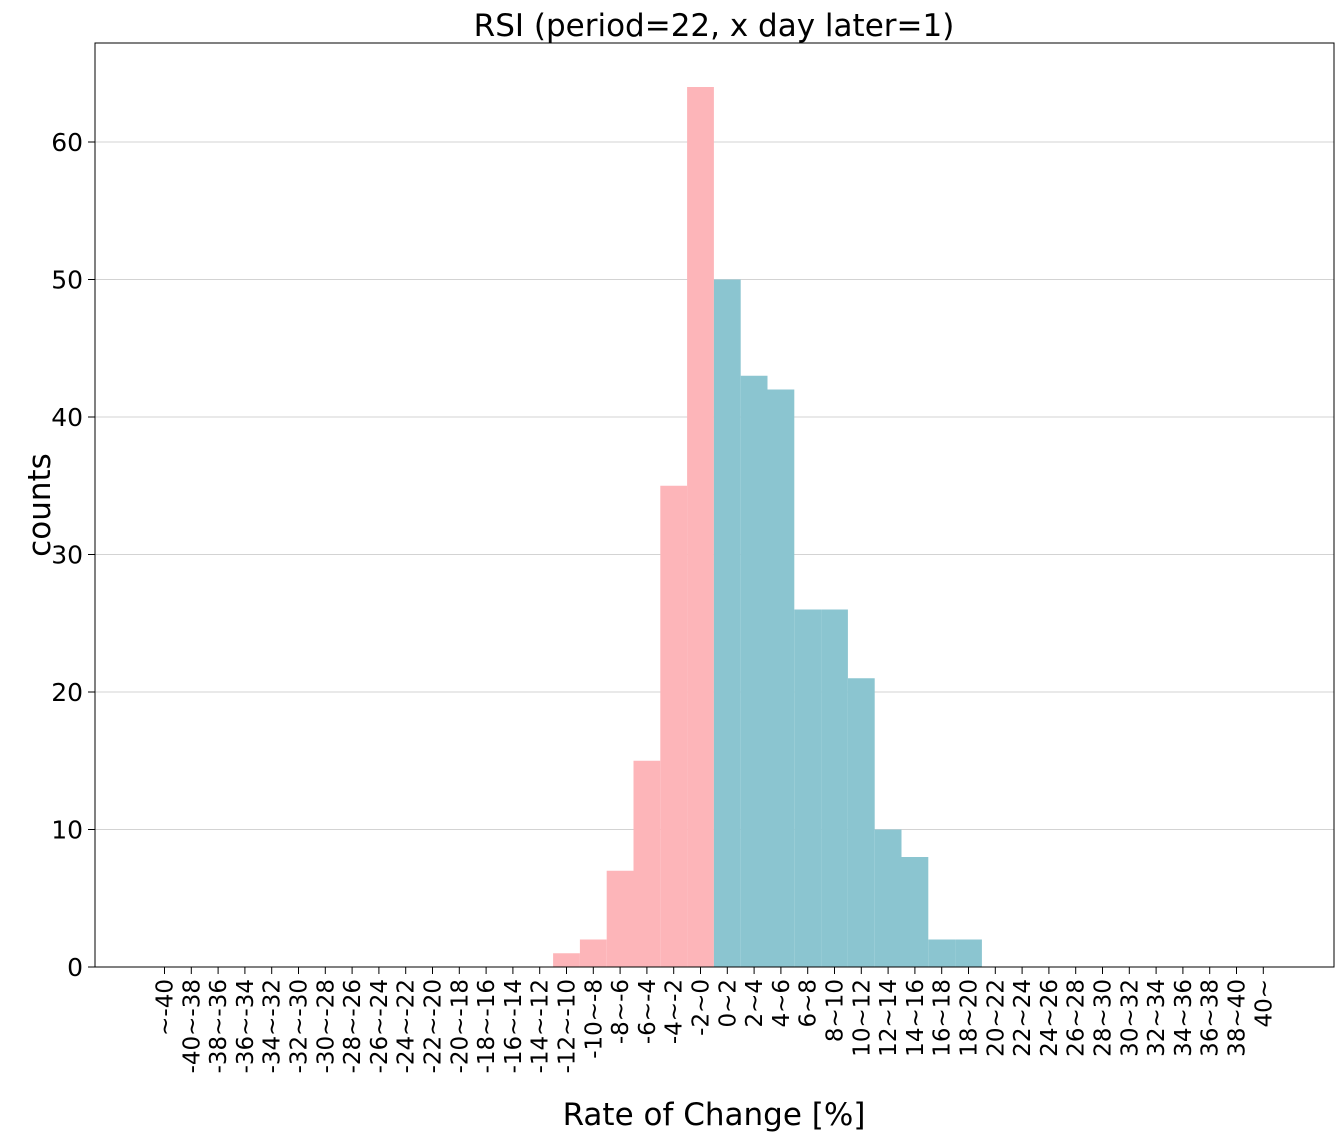 Image resolution: width=1343 pixels, height=1140 pixels. What do you see at coordinates (273, 1026) in the screenshot?
I see `x-tick-label: -34~-32` at bounding box center [273, 1026].